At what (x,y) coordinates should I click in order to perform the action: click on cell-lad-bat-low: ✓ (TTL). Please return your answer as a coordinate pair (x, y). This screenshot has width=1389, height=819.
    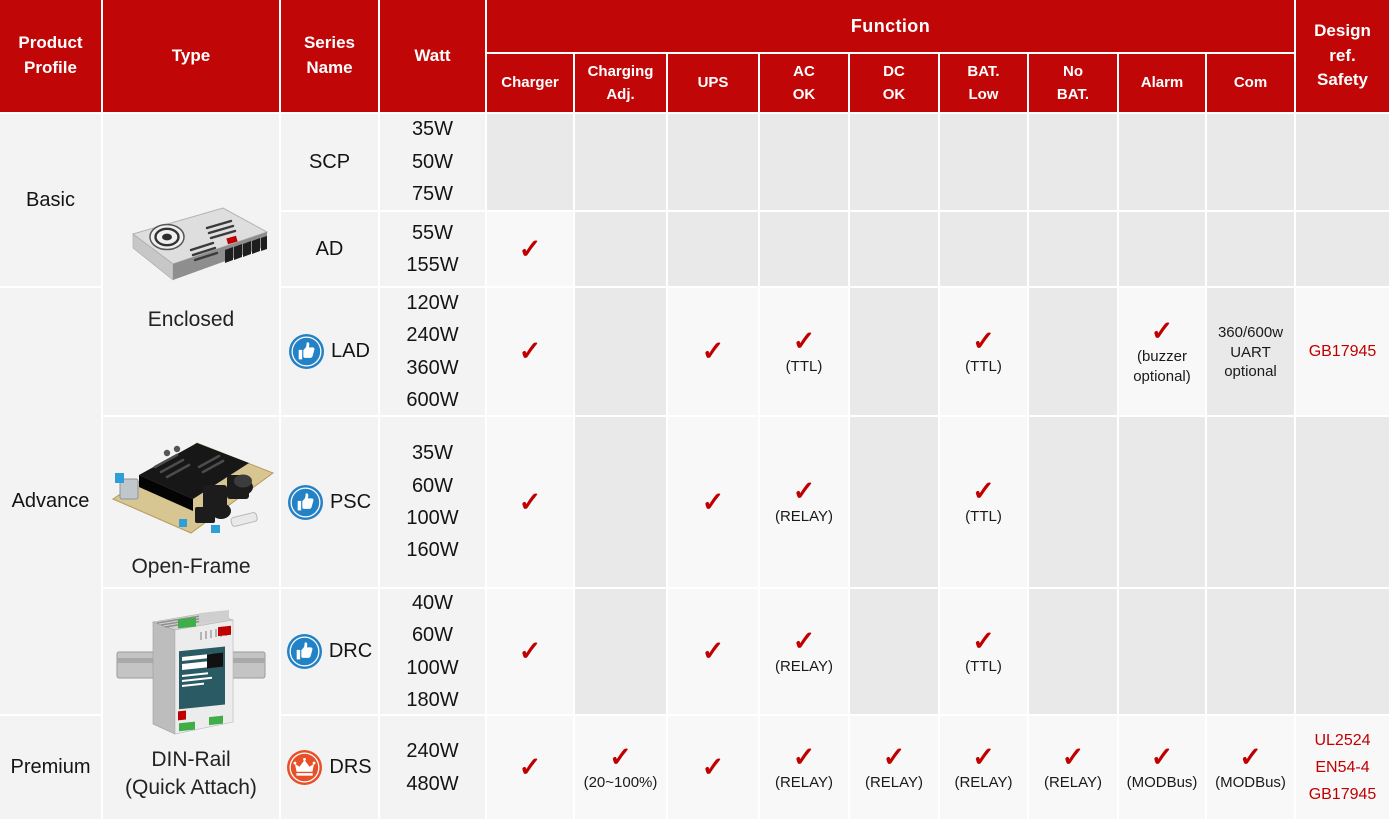
    Looking at the image, I should click on (983, 351).